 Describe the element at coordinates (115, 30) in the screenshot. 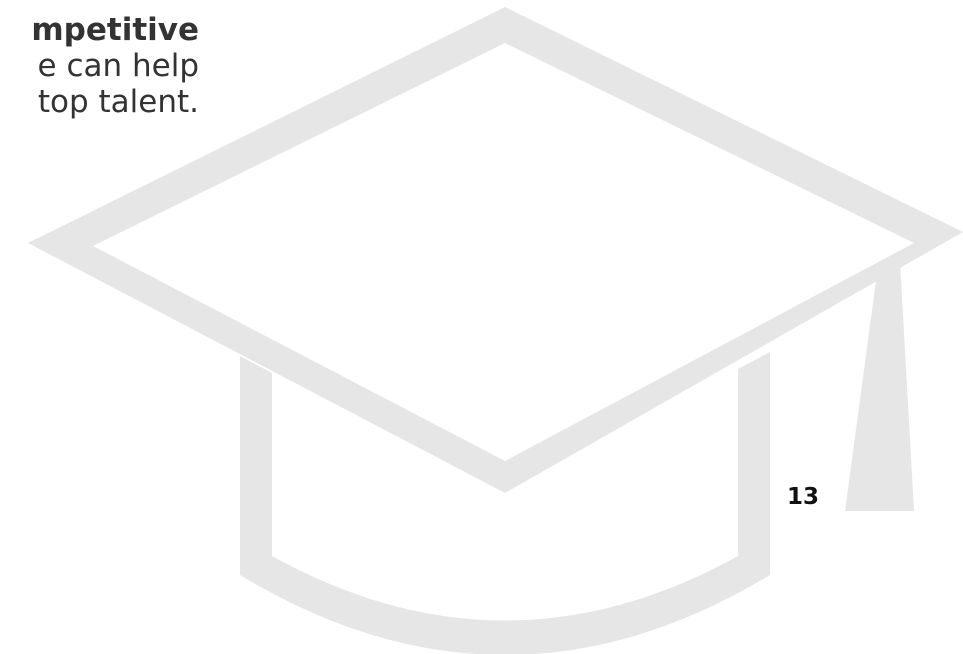

I see `intro-text-line-1: mpetitive` at that location.